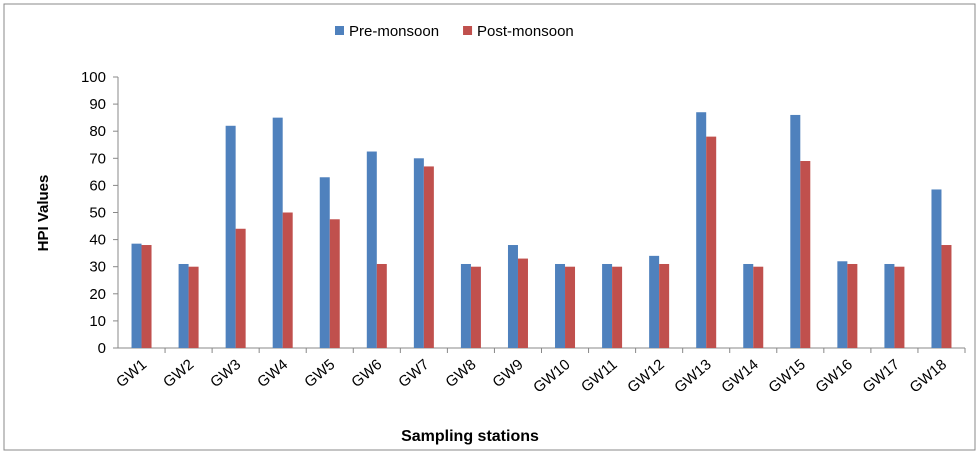 The width and height of the screenshot is (980, 460). Describe the element at coordinates (394, 31) in the screenshot. I see `legend-label: Pre-monsoon` at that location.